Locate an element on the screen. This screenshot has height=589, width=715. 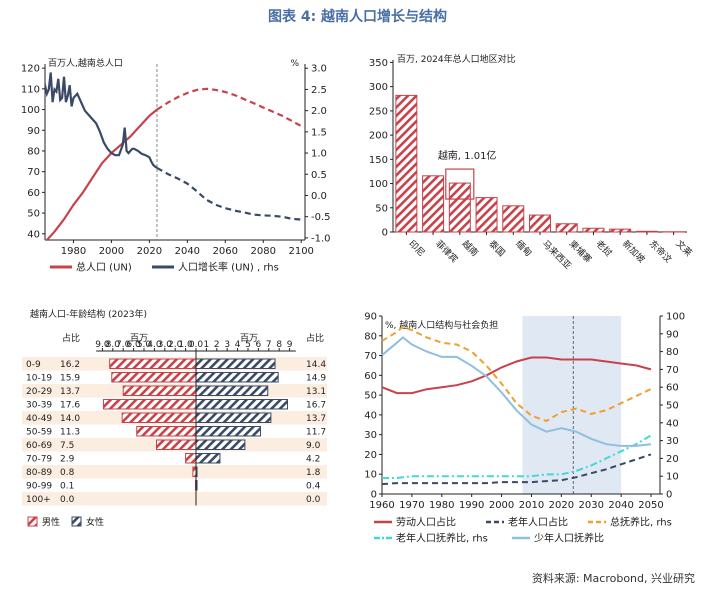
y-tick-label: 90 is located at coordinates (33, 131).